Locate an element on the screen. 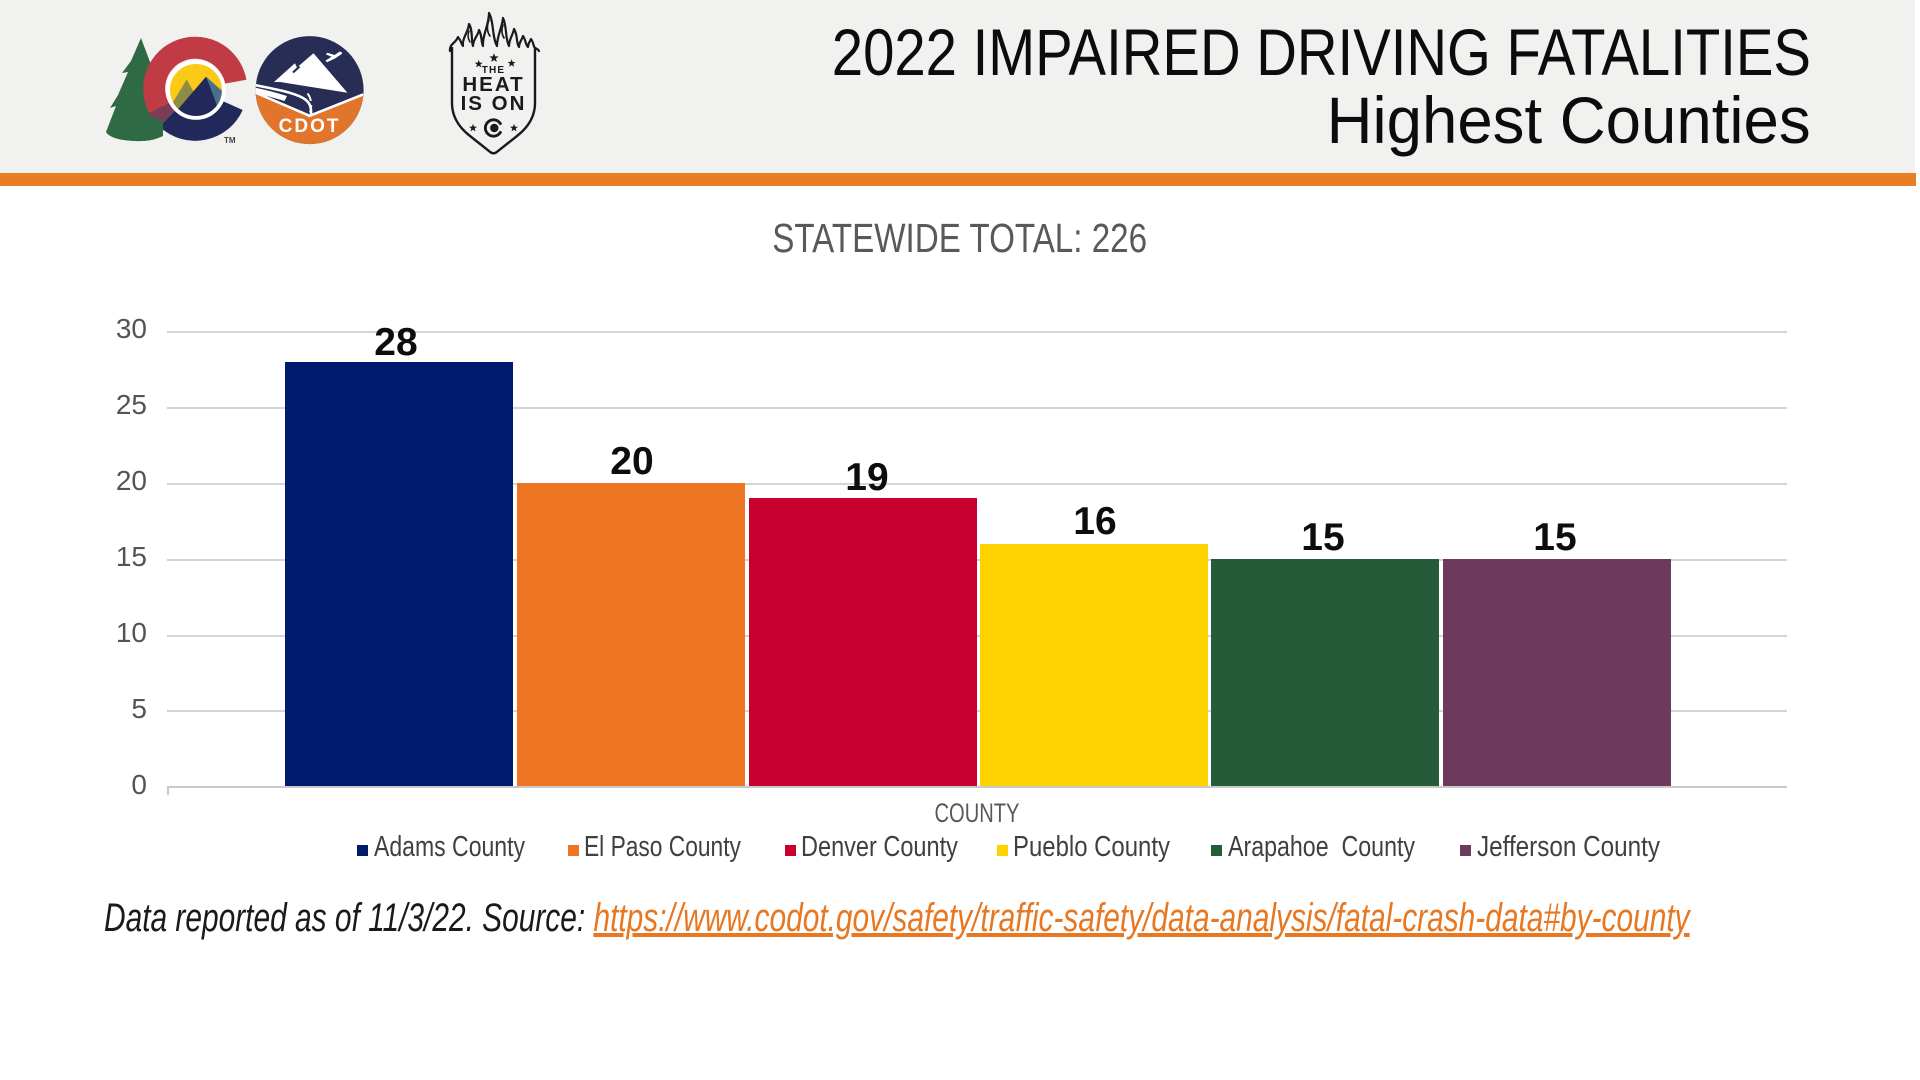  svg-text: HEAT is located at coordinates (493, 84).